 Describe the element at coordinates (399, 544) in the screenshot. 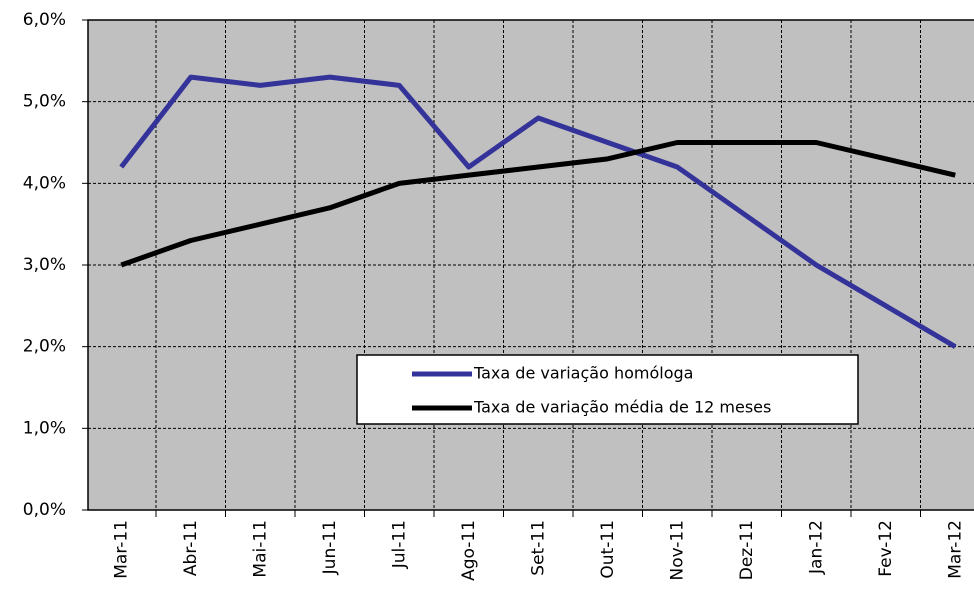

I see `x-tick-label: Jul-11` at that location.